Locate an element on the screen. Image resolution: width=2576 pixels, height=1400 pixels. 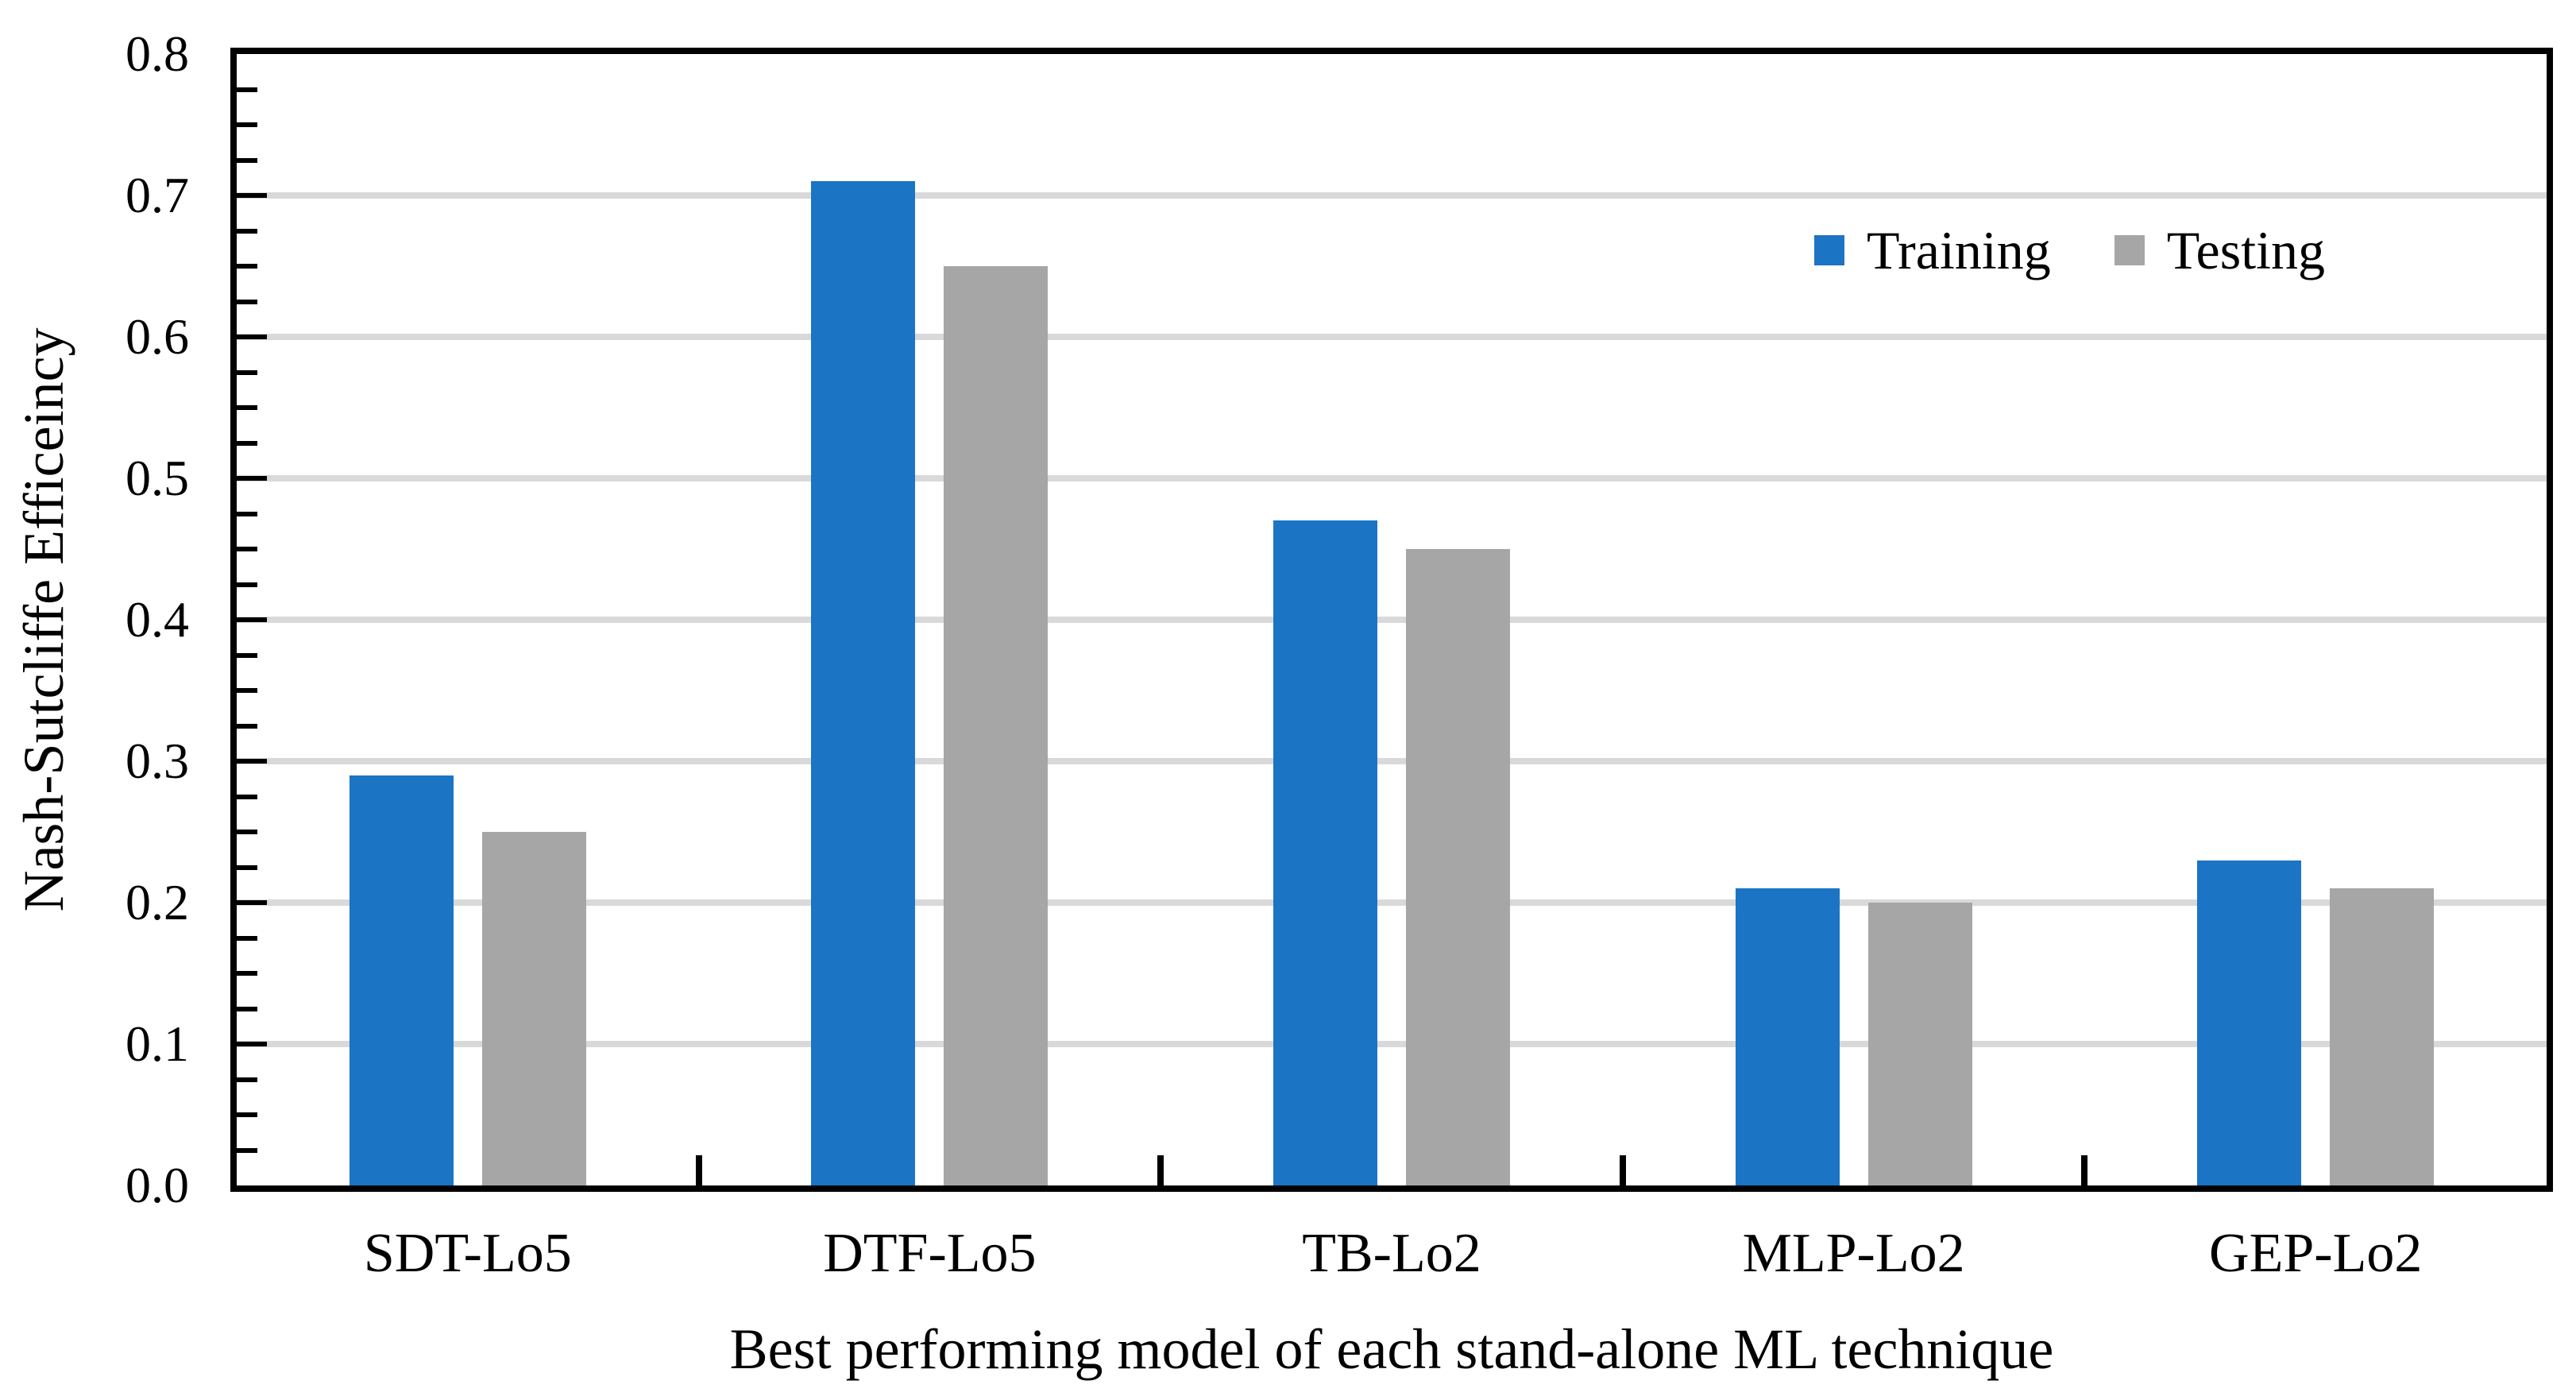
legend-item-training: Training is located at coordinates (1932, 250).